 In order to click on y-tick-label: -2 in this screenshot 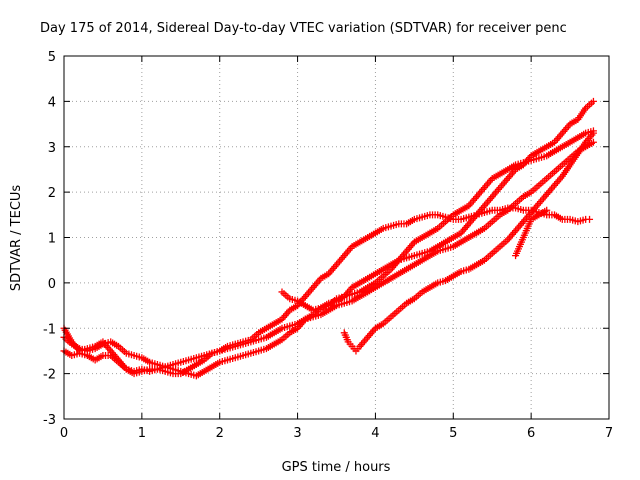, I will do `click(49, 375)`.